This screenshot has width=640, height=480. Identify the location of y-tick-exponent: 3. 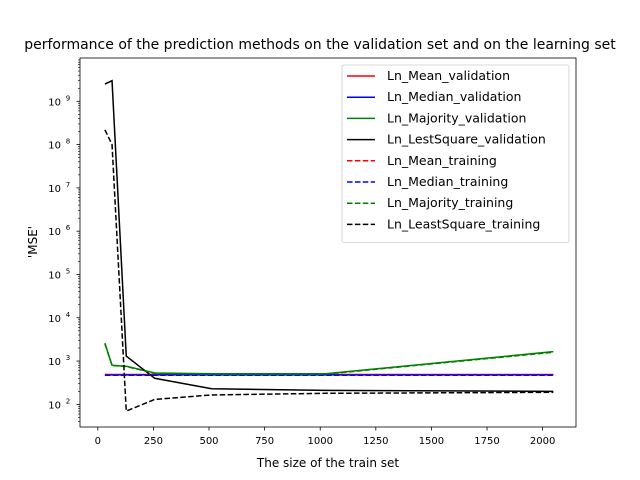
(68, 358).